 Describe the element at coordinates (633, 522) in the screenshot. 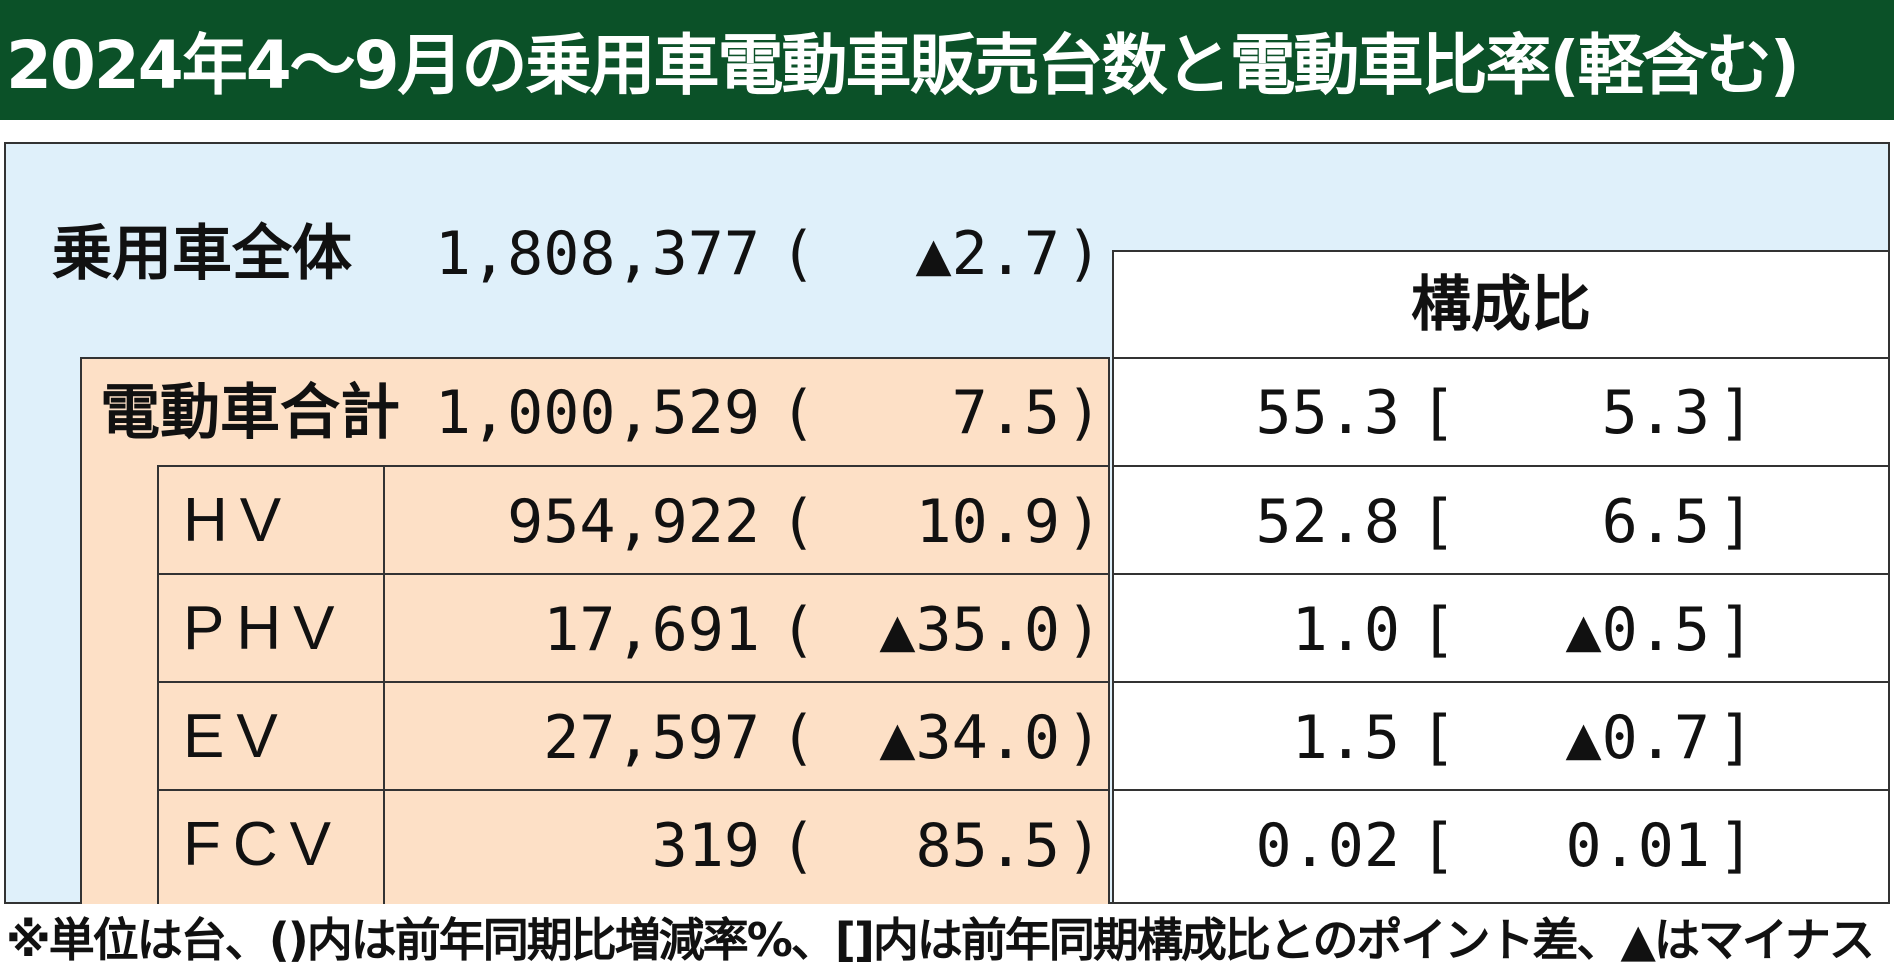

I see `row-units-hv: 954,922` at that location.